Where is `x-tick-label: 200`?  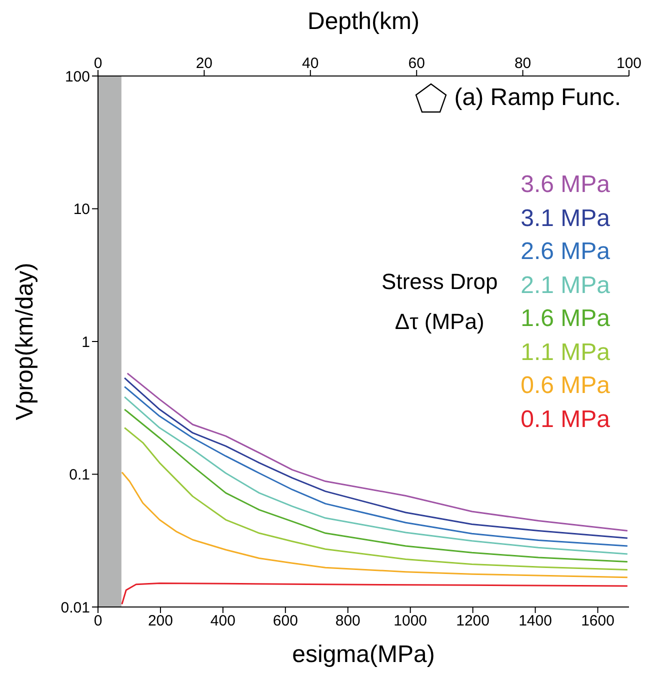
x-tick-label: 200 is located at coordinates (160, 621).